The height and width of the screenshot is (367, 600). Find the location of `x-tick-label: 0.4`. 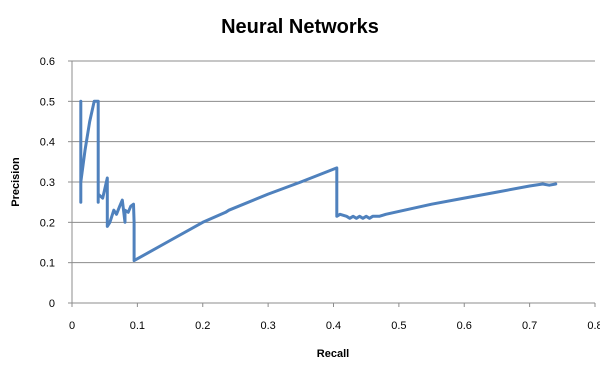

x-tick-label: 0.4 is located at coordinates (333, 326).